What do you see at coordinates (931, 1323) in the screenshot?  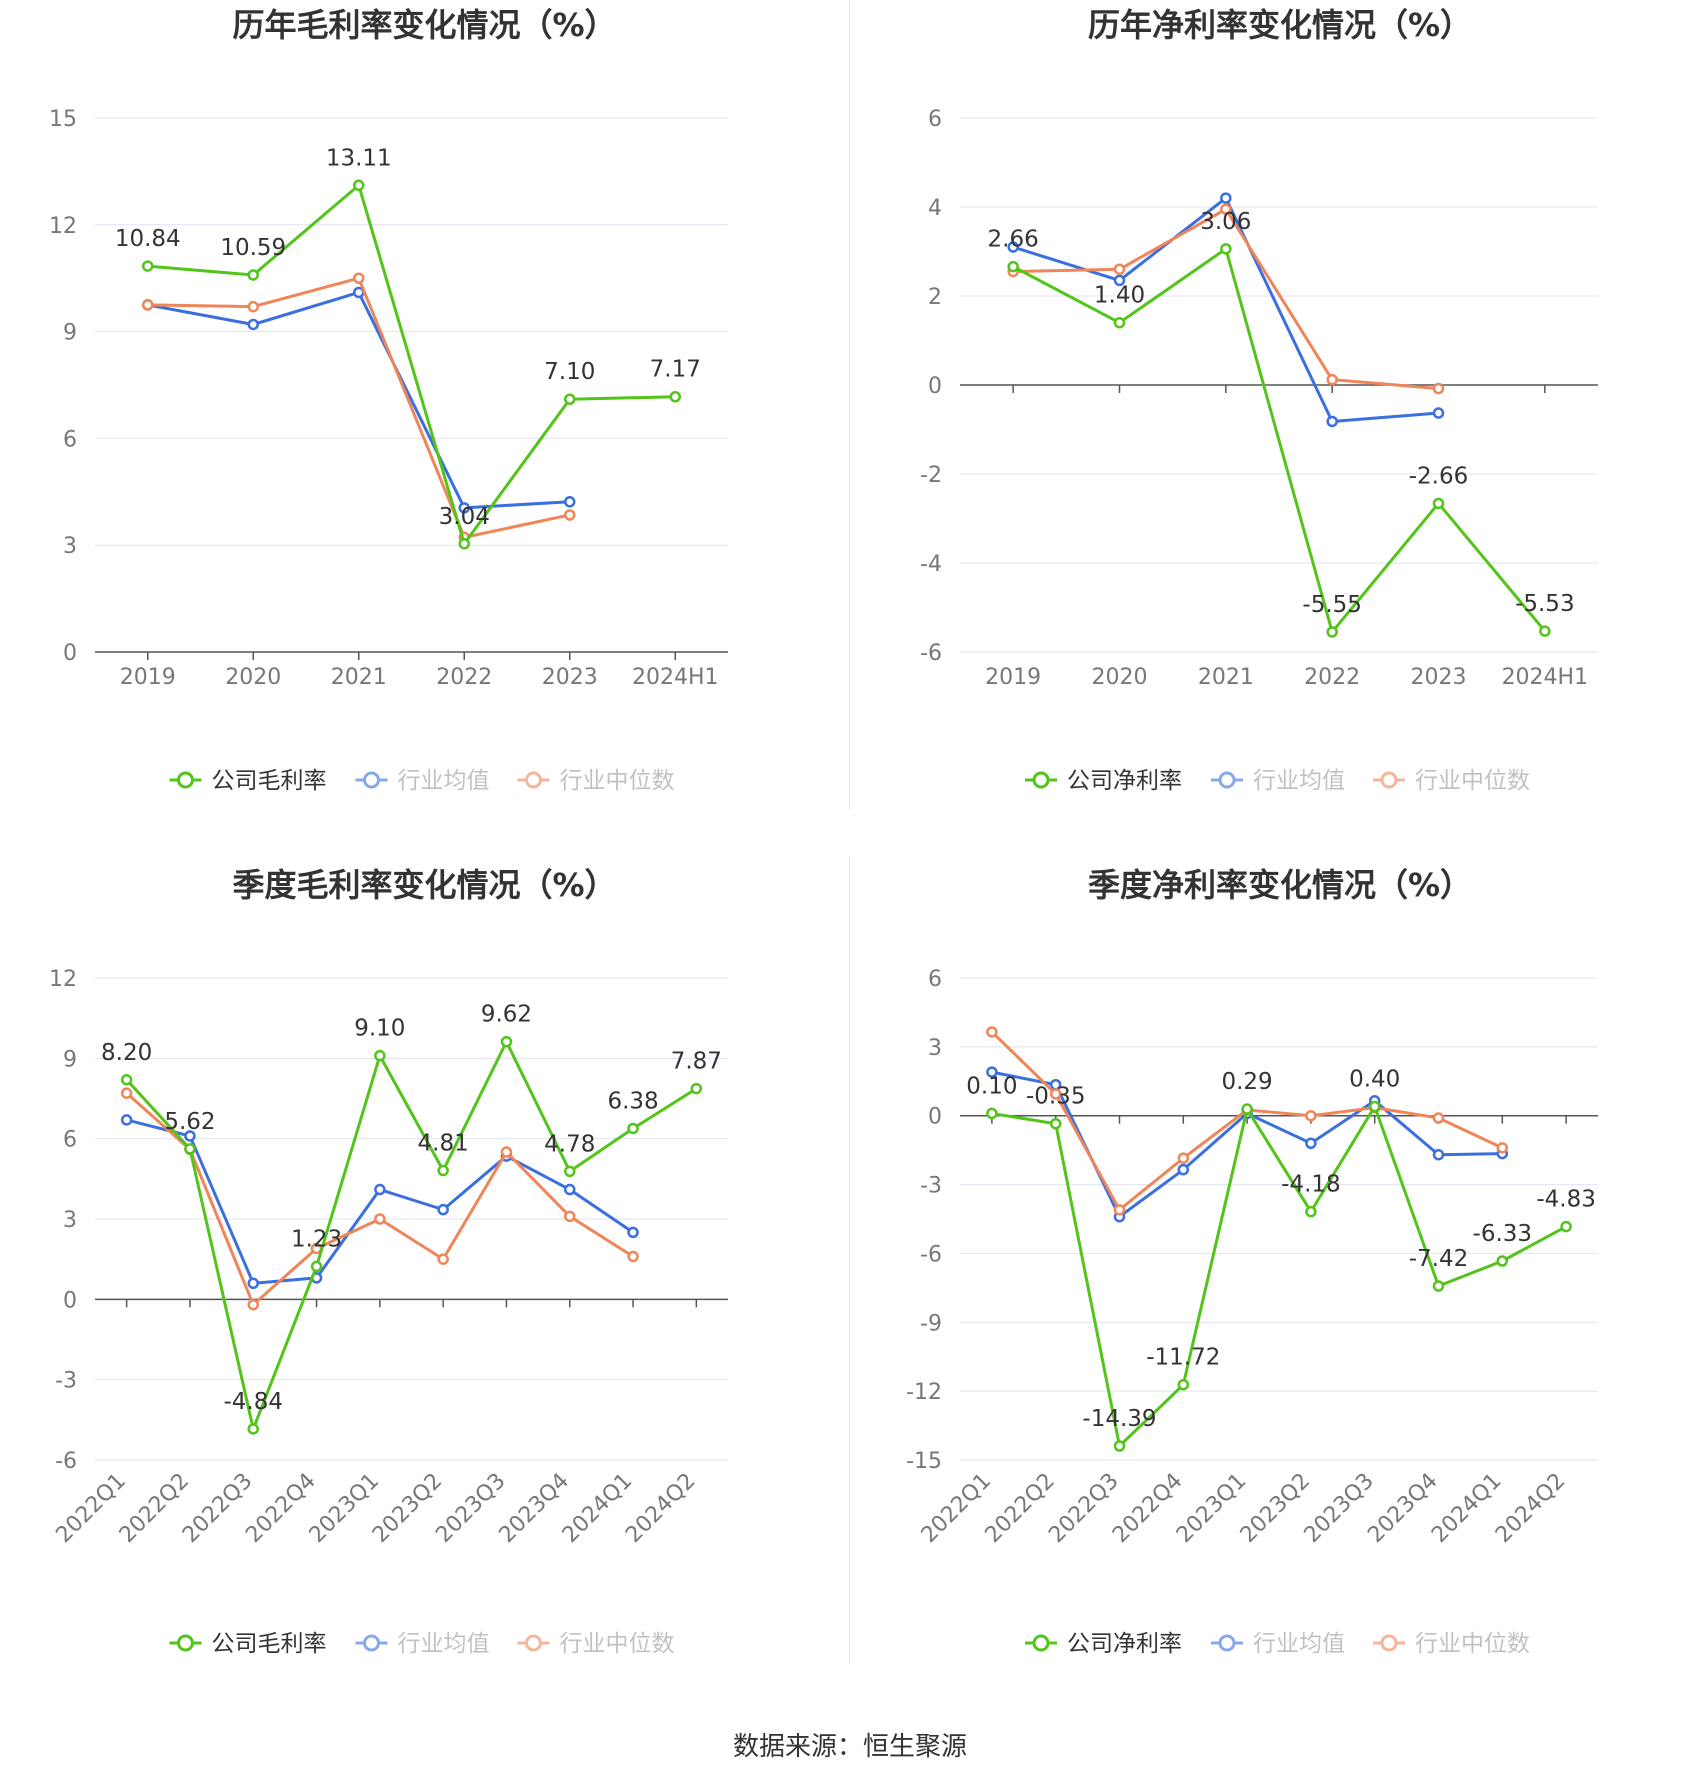 I see `y-tick-label: -9` at bounding box center [931, 1323].